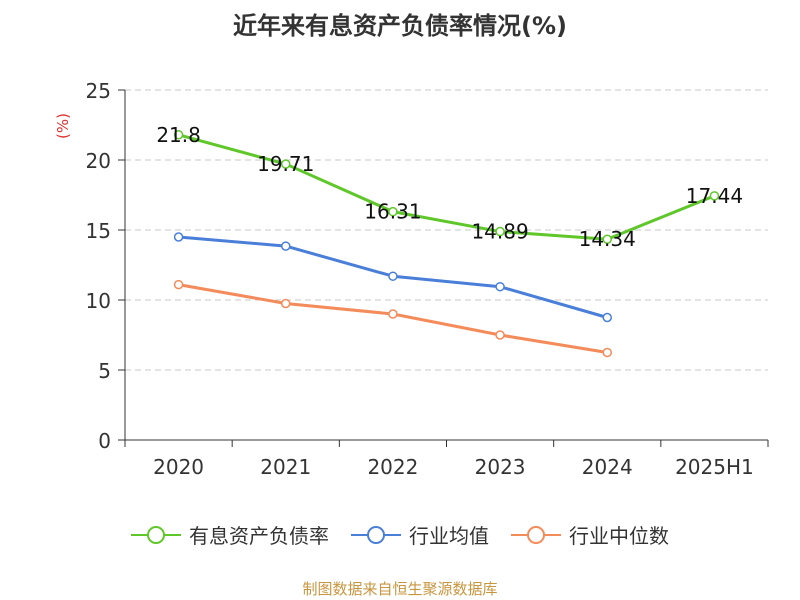 This screenshot has width=800, height=600. I want to click on series-line, so click(446, 187).